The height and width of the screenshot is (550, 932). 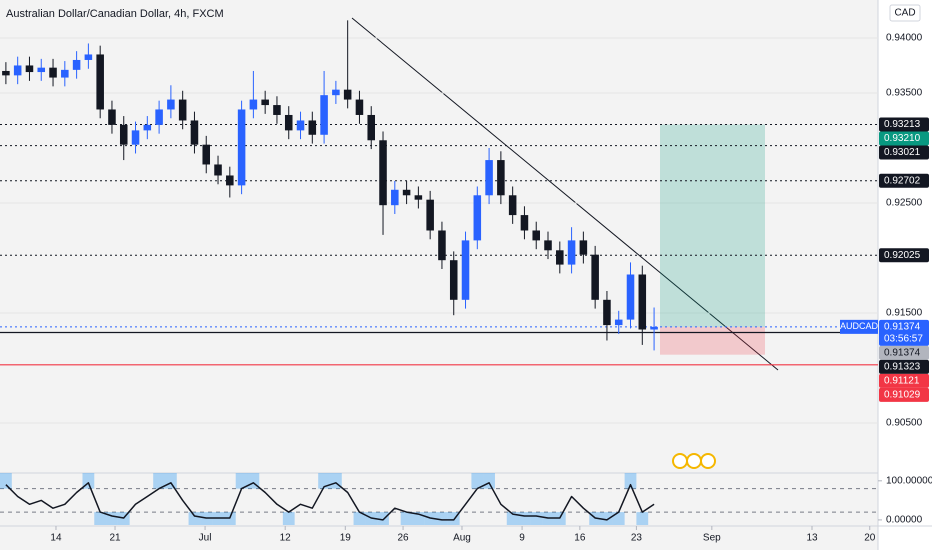 I want to click on level-label: 0.91323, so click(x=902, y=367).